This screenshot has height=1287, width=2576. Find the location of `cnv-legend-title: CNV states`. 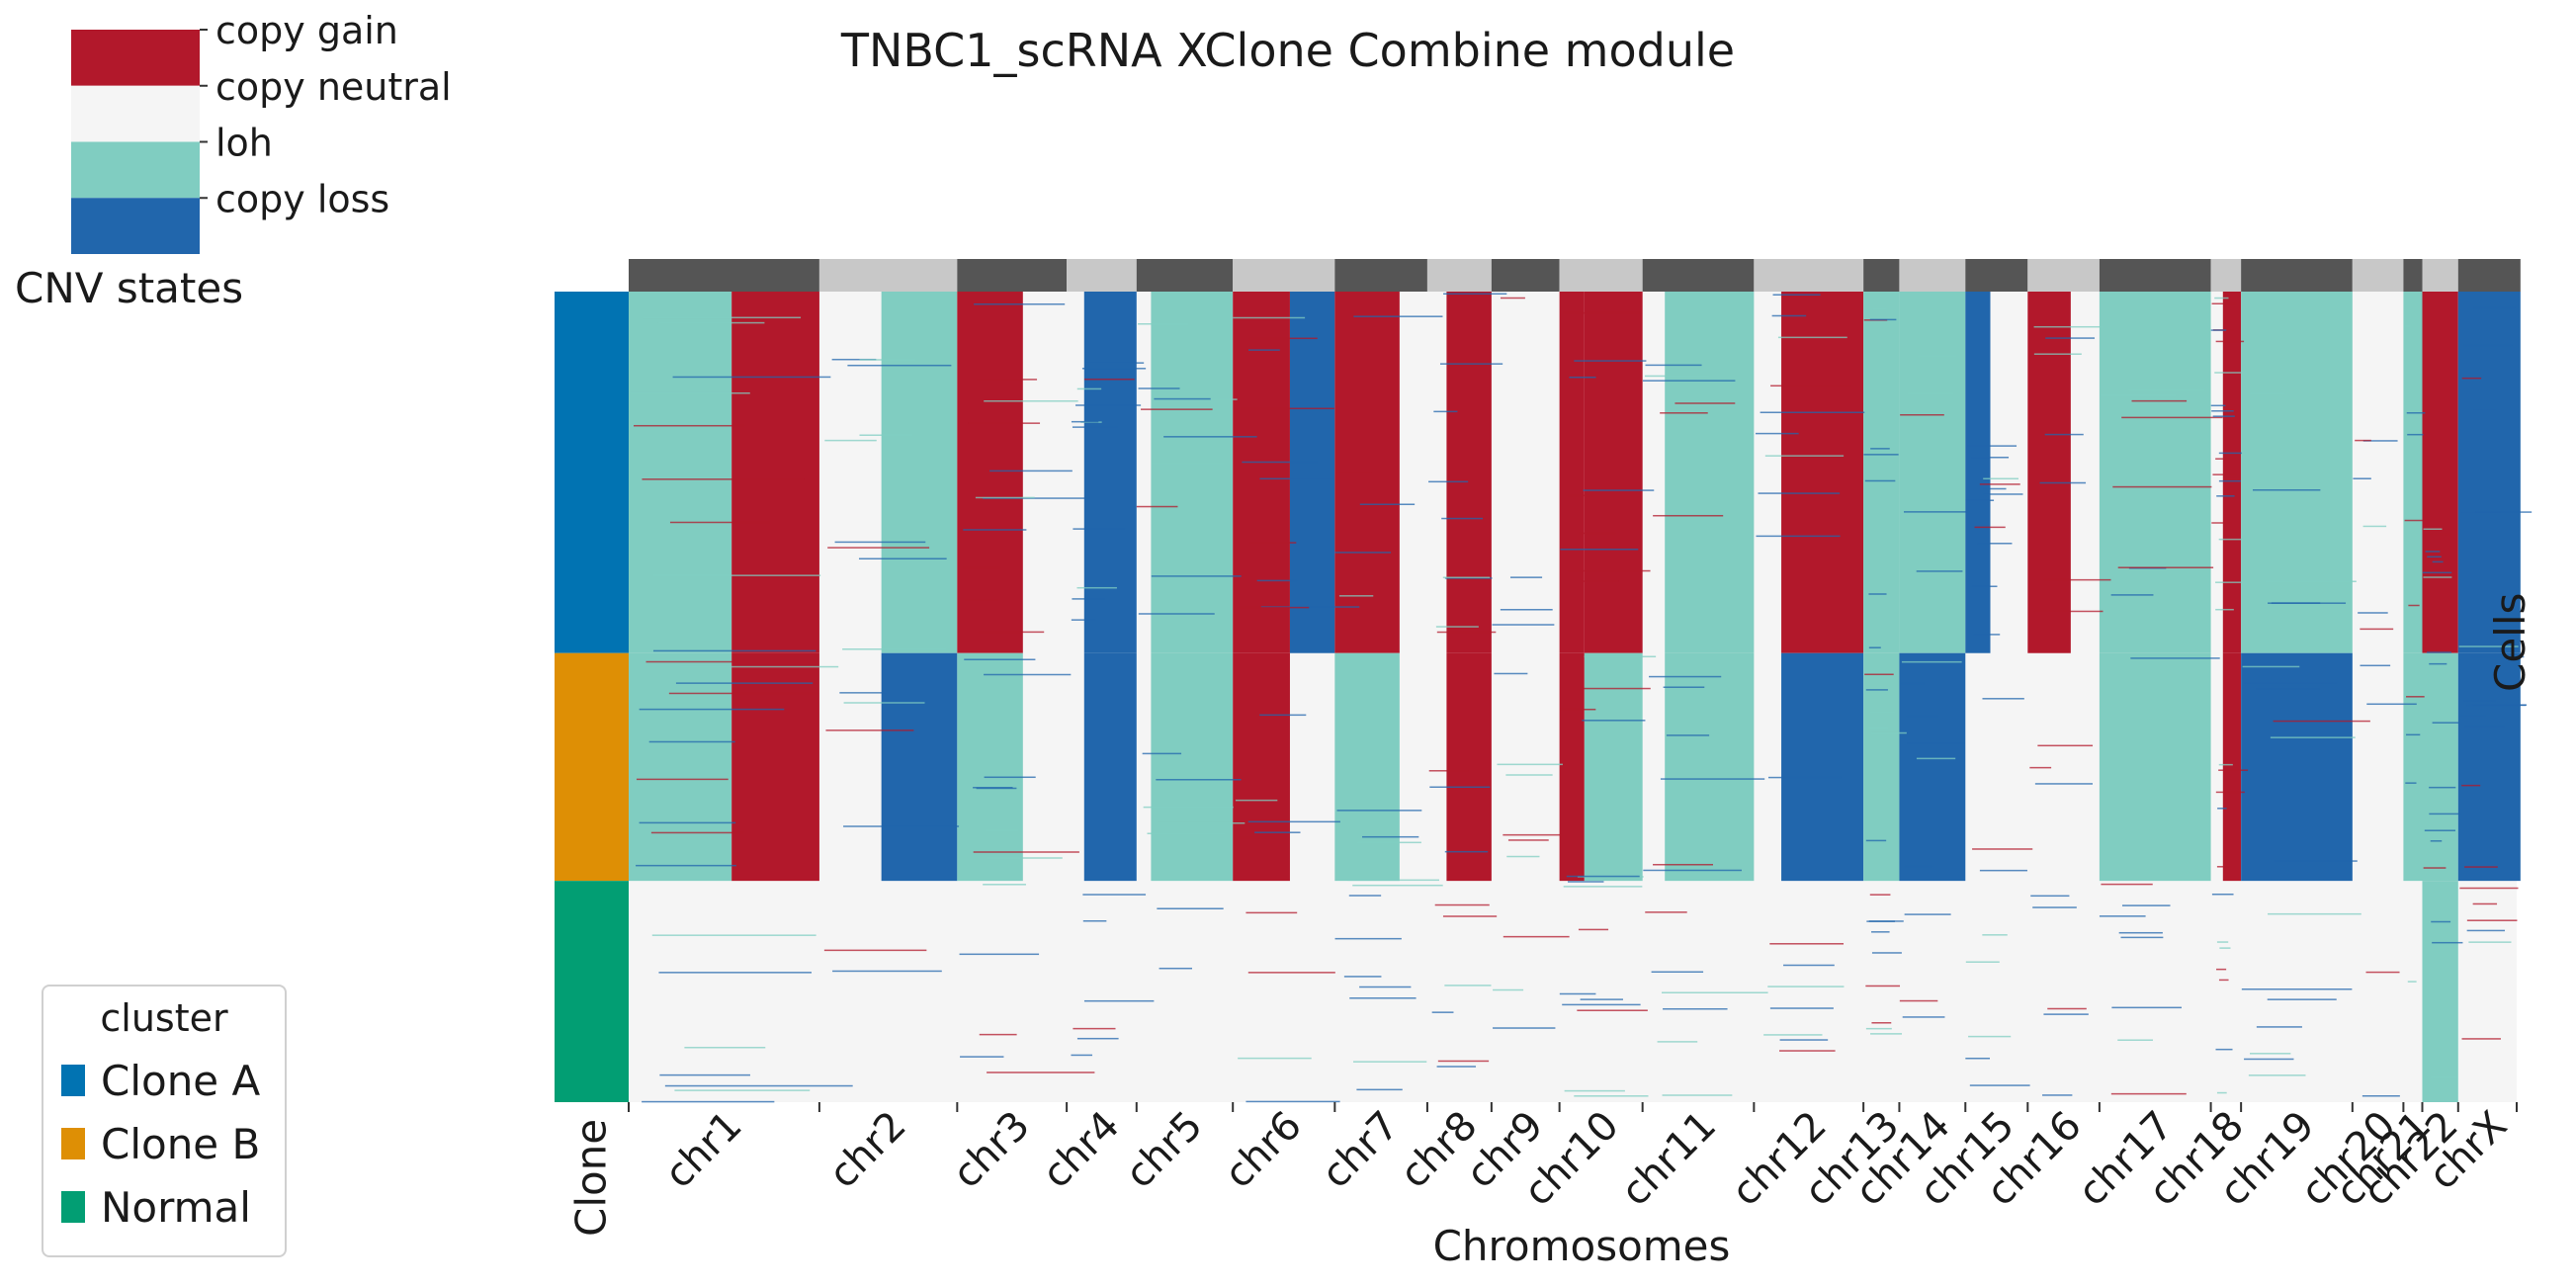

cnv-legend-title: CNV states is located at coordinates (129, 288).